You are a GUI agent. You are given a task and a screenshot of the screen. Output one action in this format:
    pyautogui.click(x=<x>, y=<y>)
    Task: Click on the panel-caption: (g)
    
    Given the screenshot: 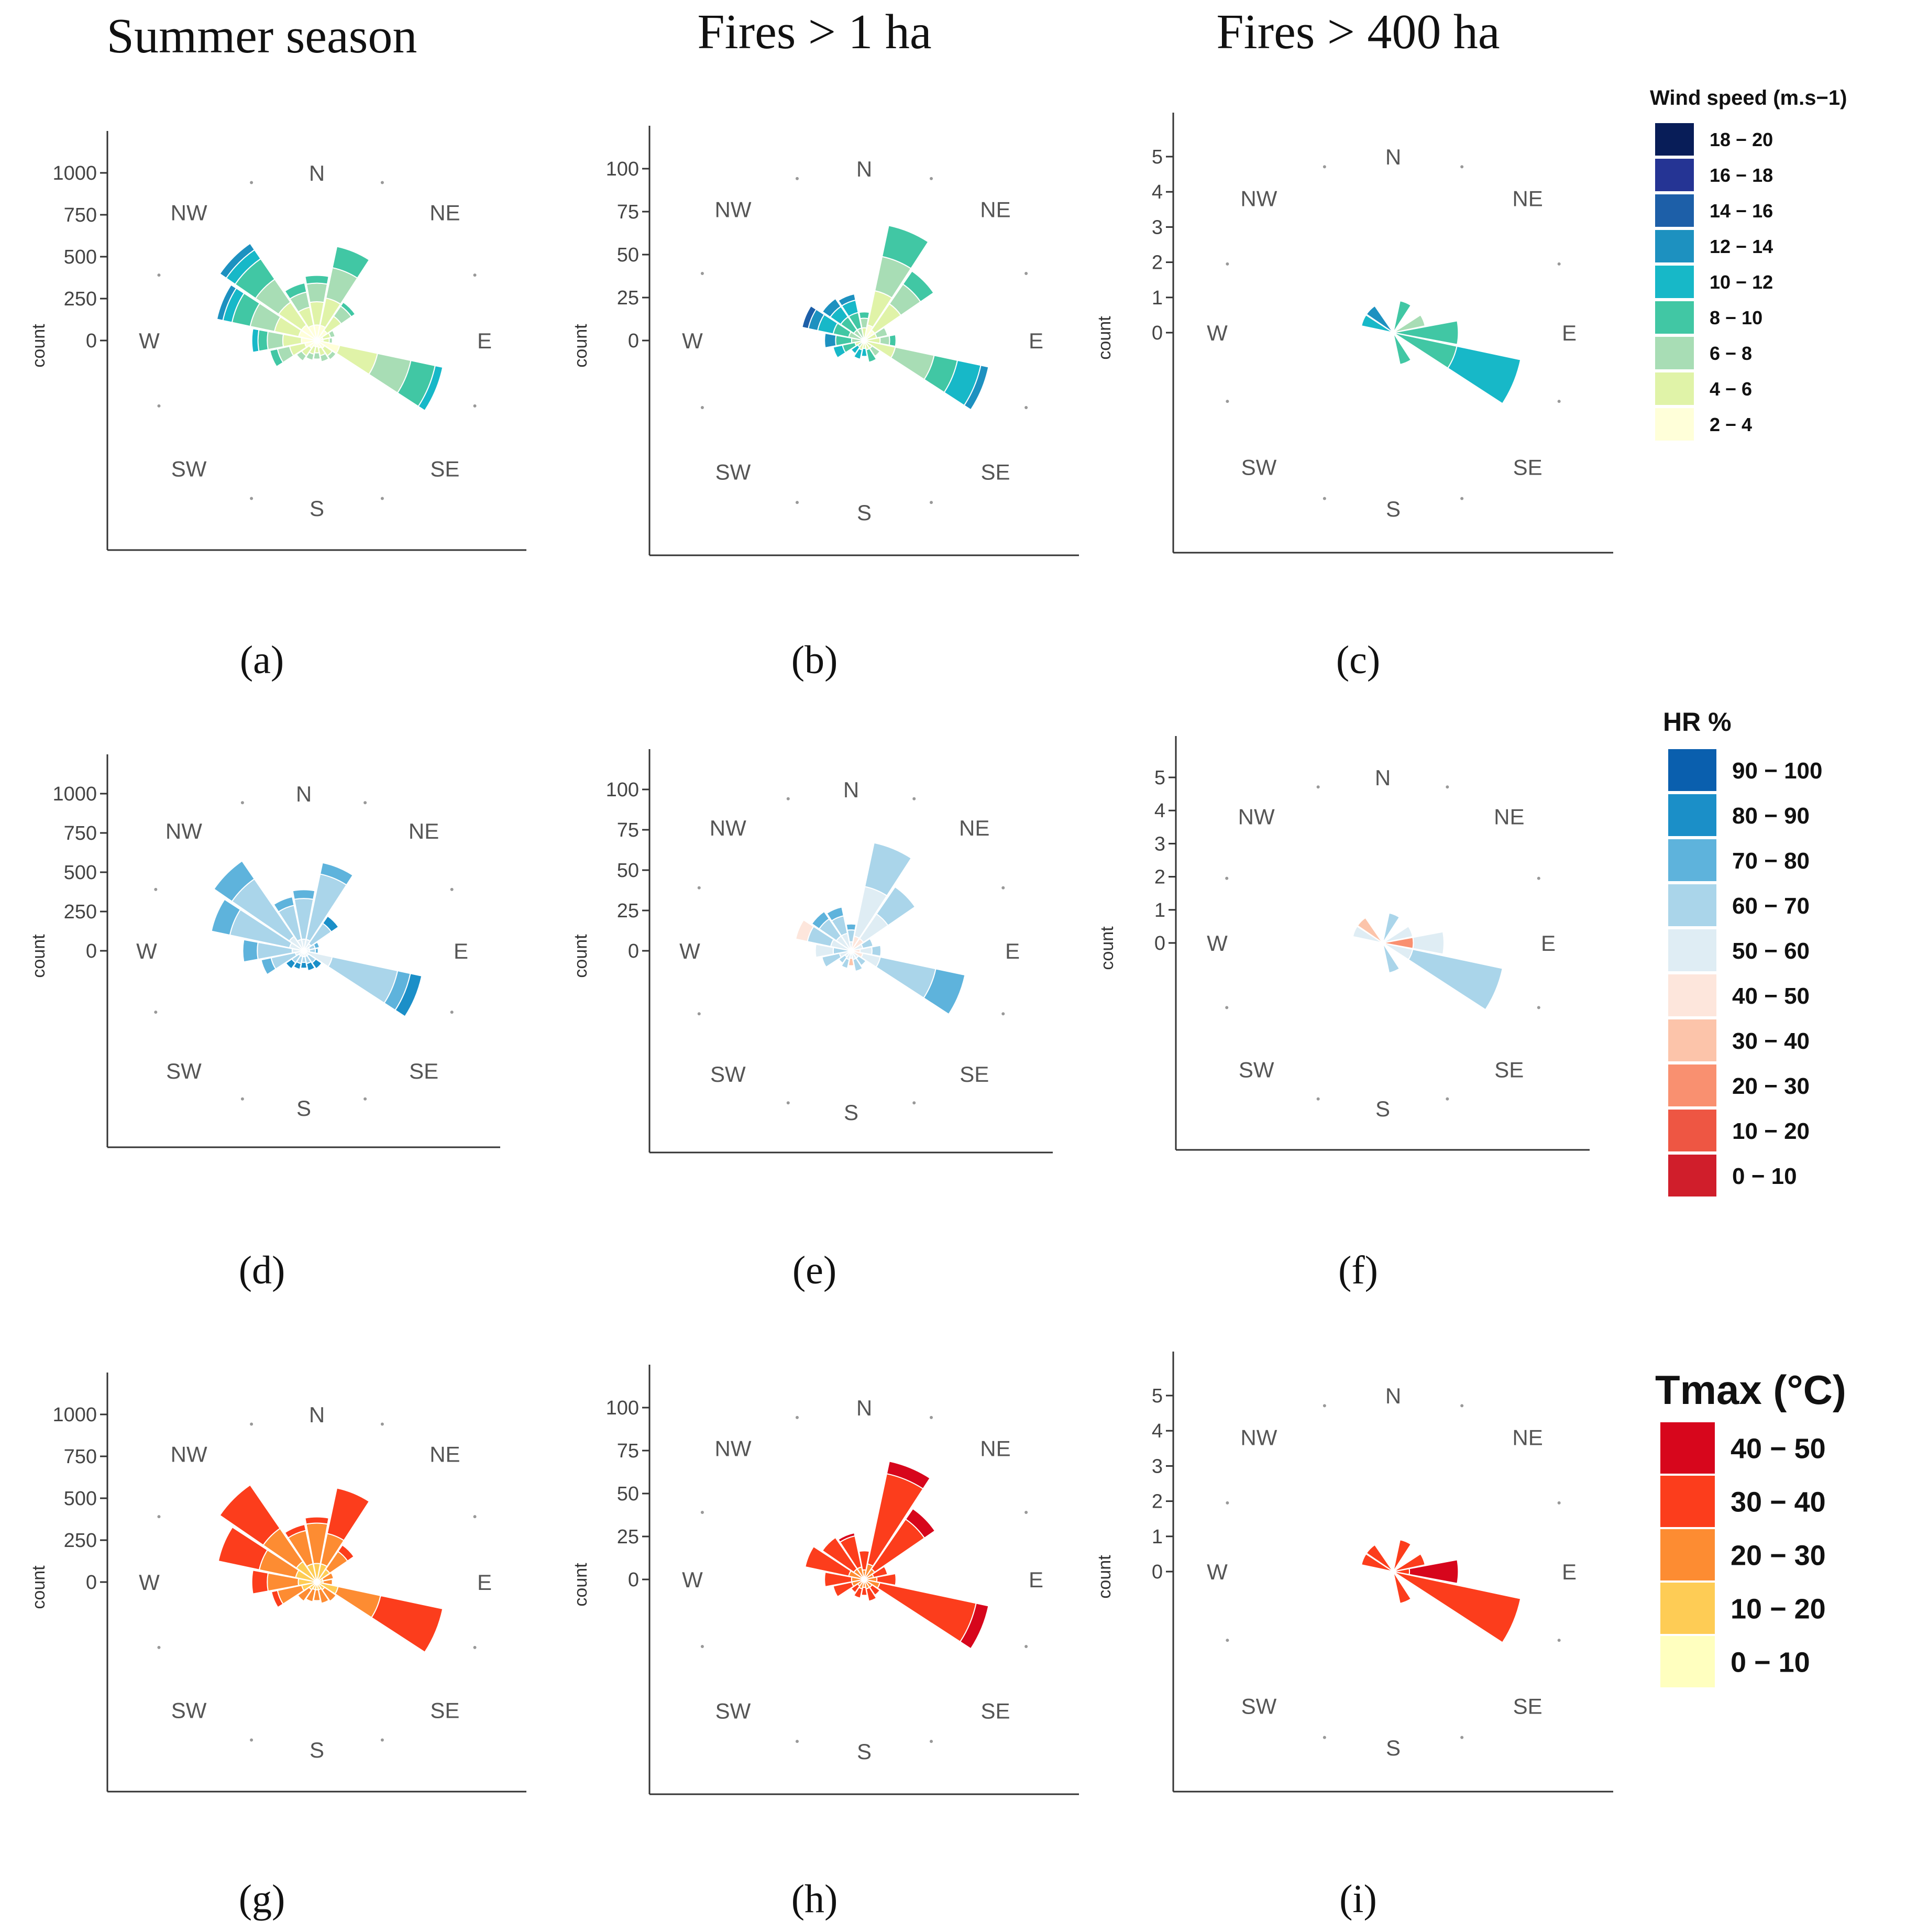 What is the action you would take?
    pyautogui.click(x=262, y=1899)
    